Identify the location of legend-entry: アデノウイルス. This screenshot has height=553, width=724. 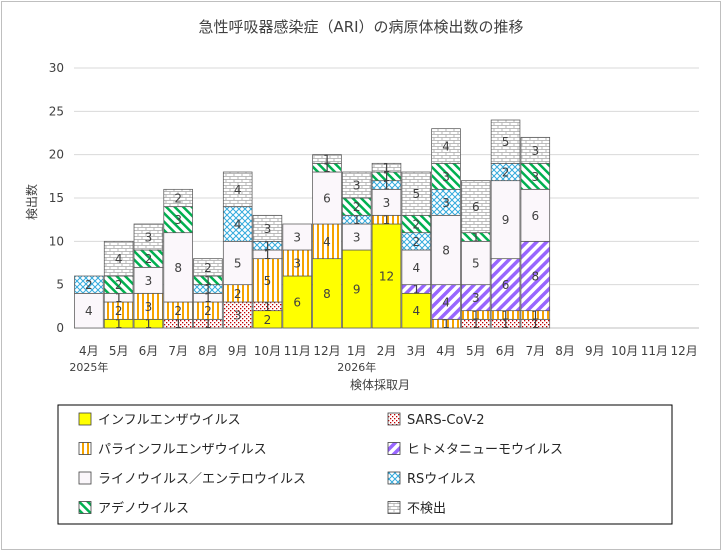
(143, 509).